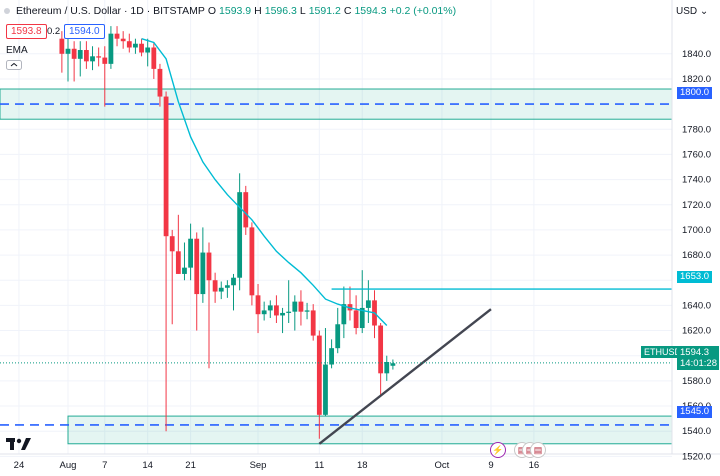  What do you see at coordinates (692, 11) in the screenshot?
I see `currency-selector: USD ⌄` at bounding box center [692, 11].